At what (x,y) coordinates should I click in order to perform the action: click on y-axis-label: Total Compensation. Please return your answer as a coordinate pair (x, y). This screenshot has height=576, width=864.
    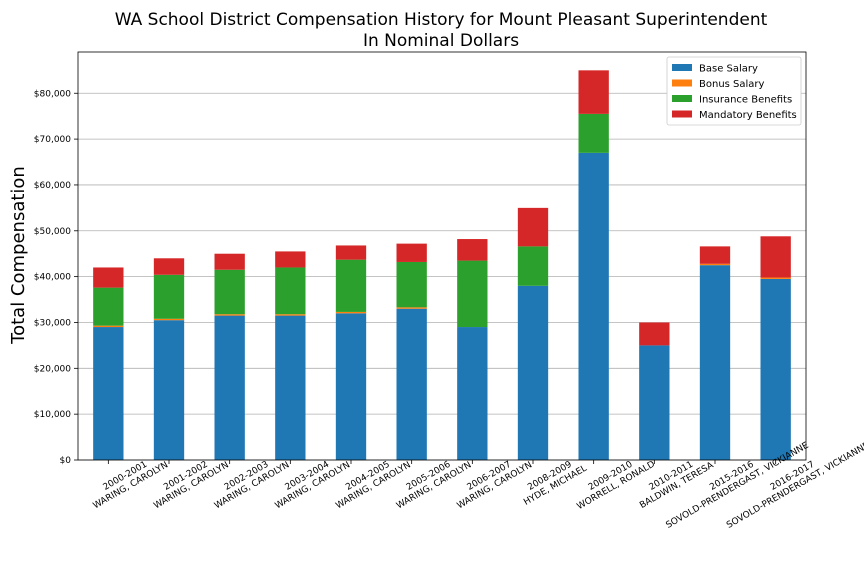
    Looking at the image, I should click on (18, 255).